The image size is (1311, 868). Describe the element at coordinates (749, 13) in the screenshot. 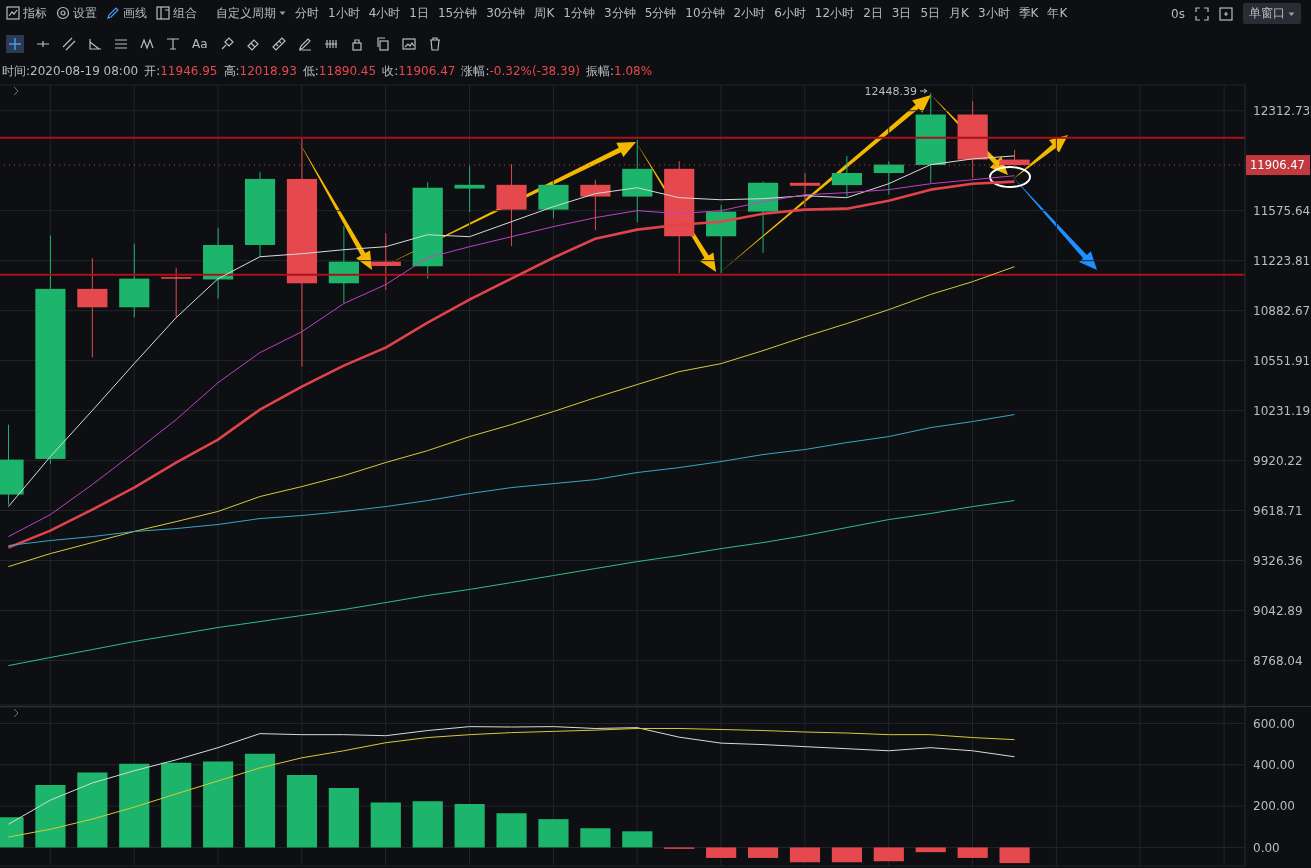

I see `text: 2小时` at that location.